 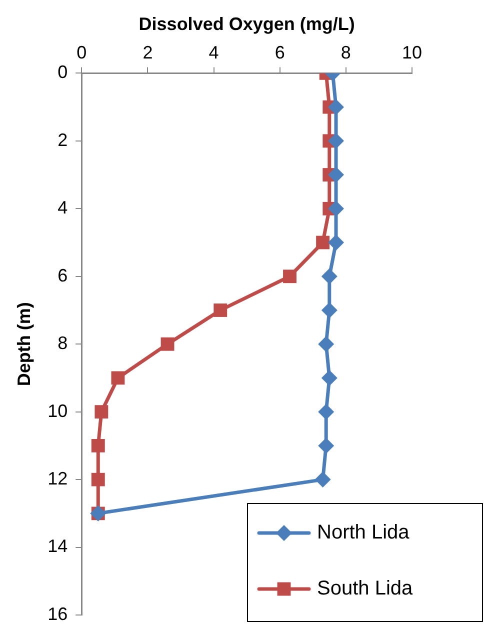 I want to click on x-tick-label: 6, so click(x=279, y=52).